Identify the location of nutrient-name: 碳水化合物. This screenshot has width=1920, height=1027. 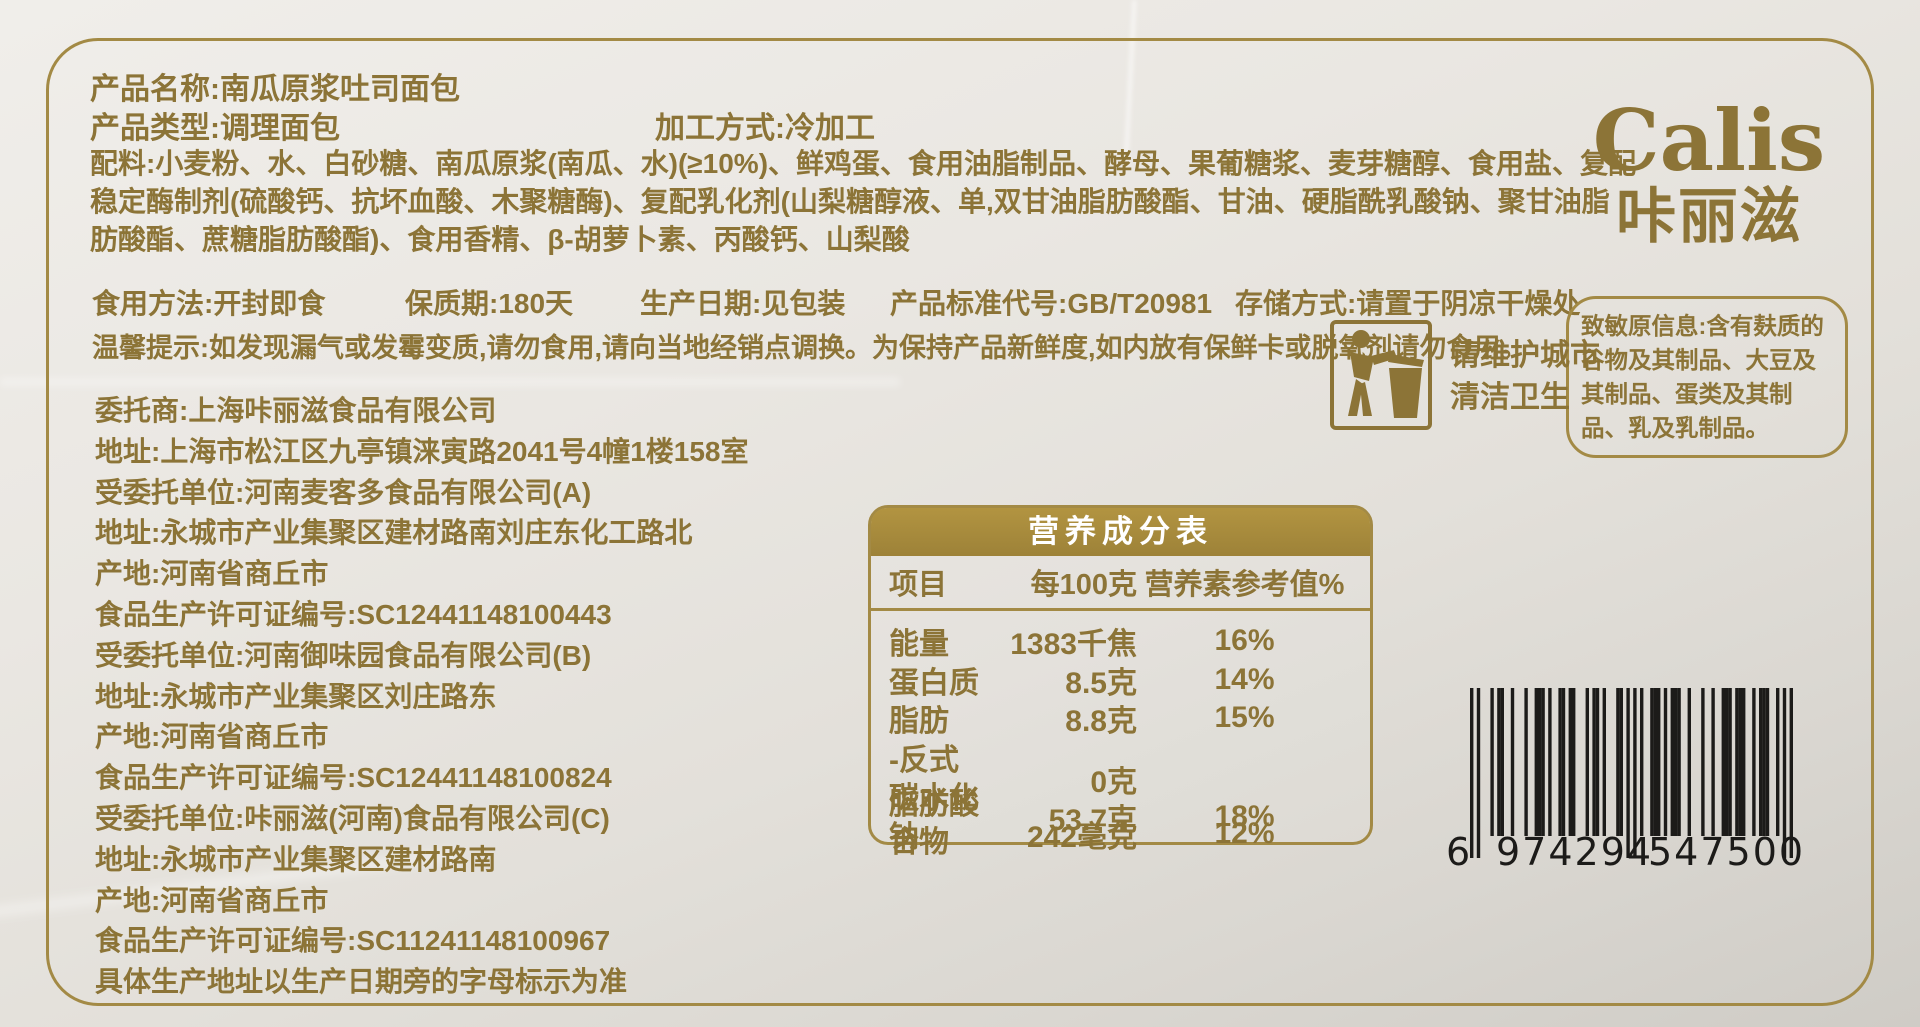
(934, 820).